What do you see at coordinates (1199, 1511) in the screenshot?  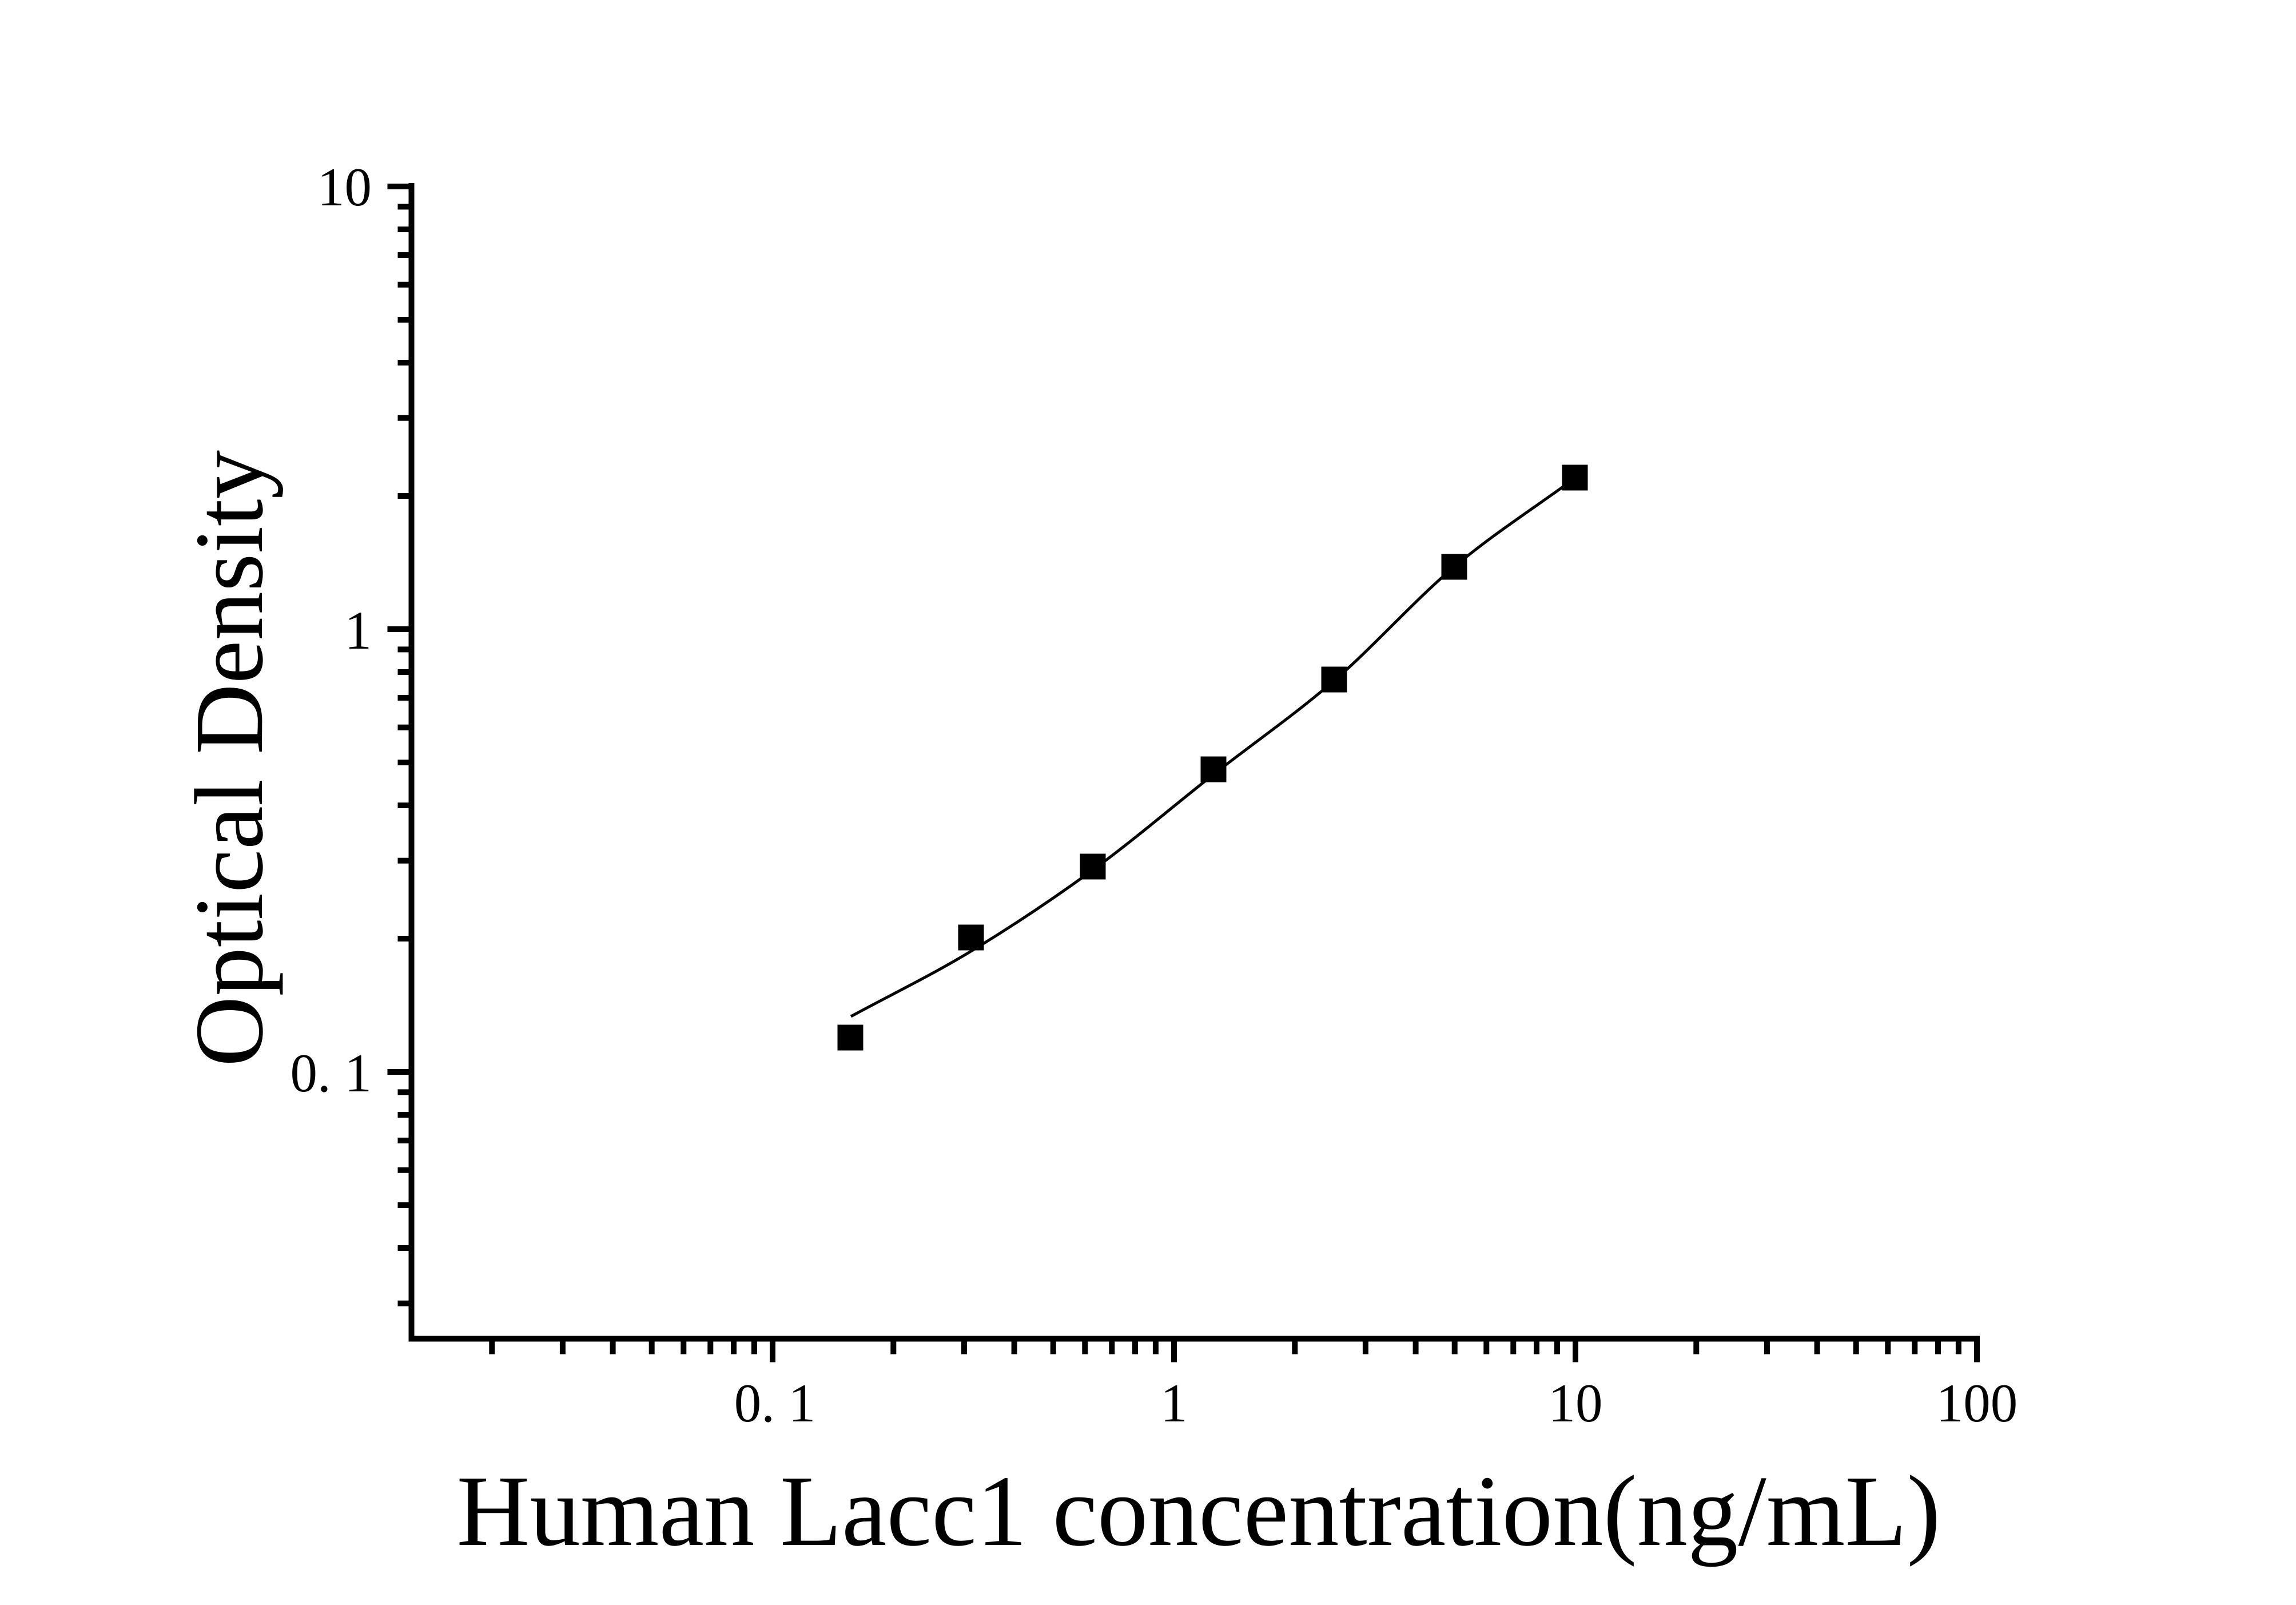 I see `svg-text:Human Lacc1 concentration(ng/m: Human Lacc1 concentration(ng/mL)` at bounding box center [1199, 1511].